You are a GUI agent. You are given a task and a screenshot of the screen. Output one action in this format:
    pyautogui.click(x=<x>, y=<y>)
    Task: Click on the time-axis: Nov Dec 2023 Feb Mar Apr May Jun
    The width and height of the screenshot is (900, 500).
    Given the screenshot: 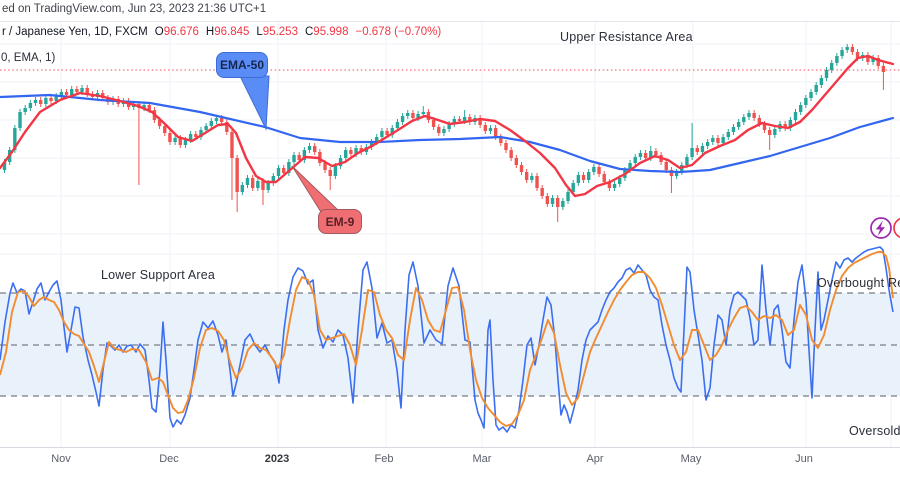 What is the action you would take?
    pyautogui.click(x=450, y=459)
    